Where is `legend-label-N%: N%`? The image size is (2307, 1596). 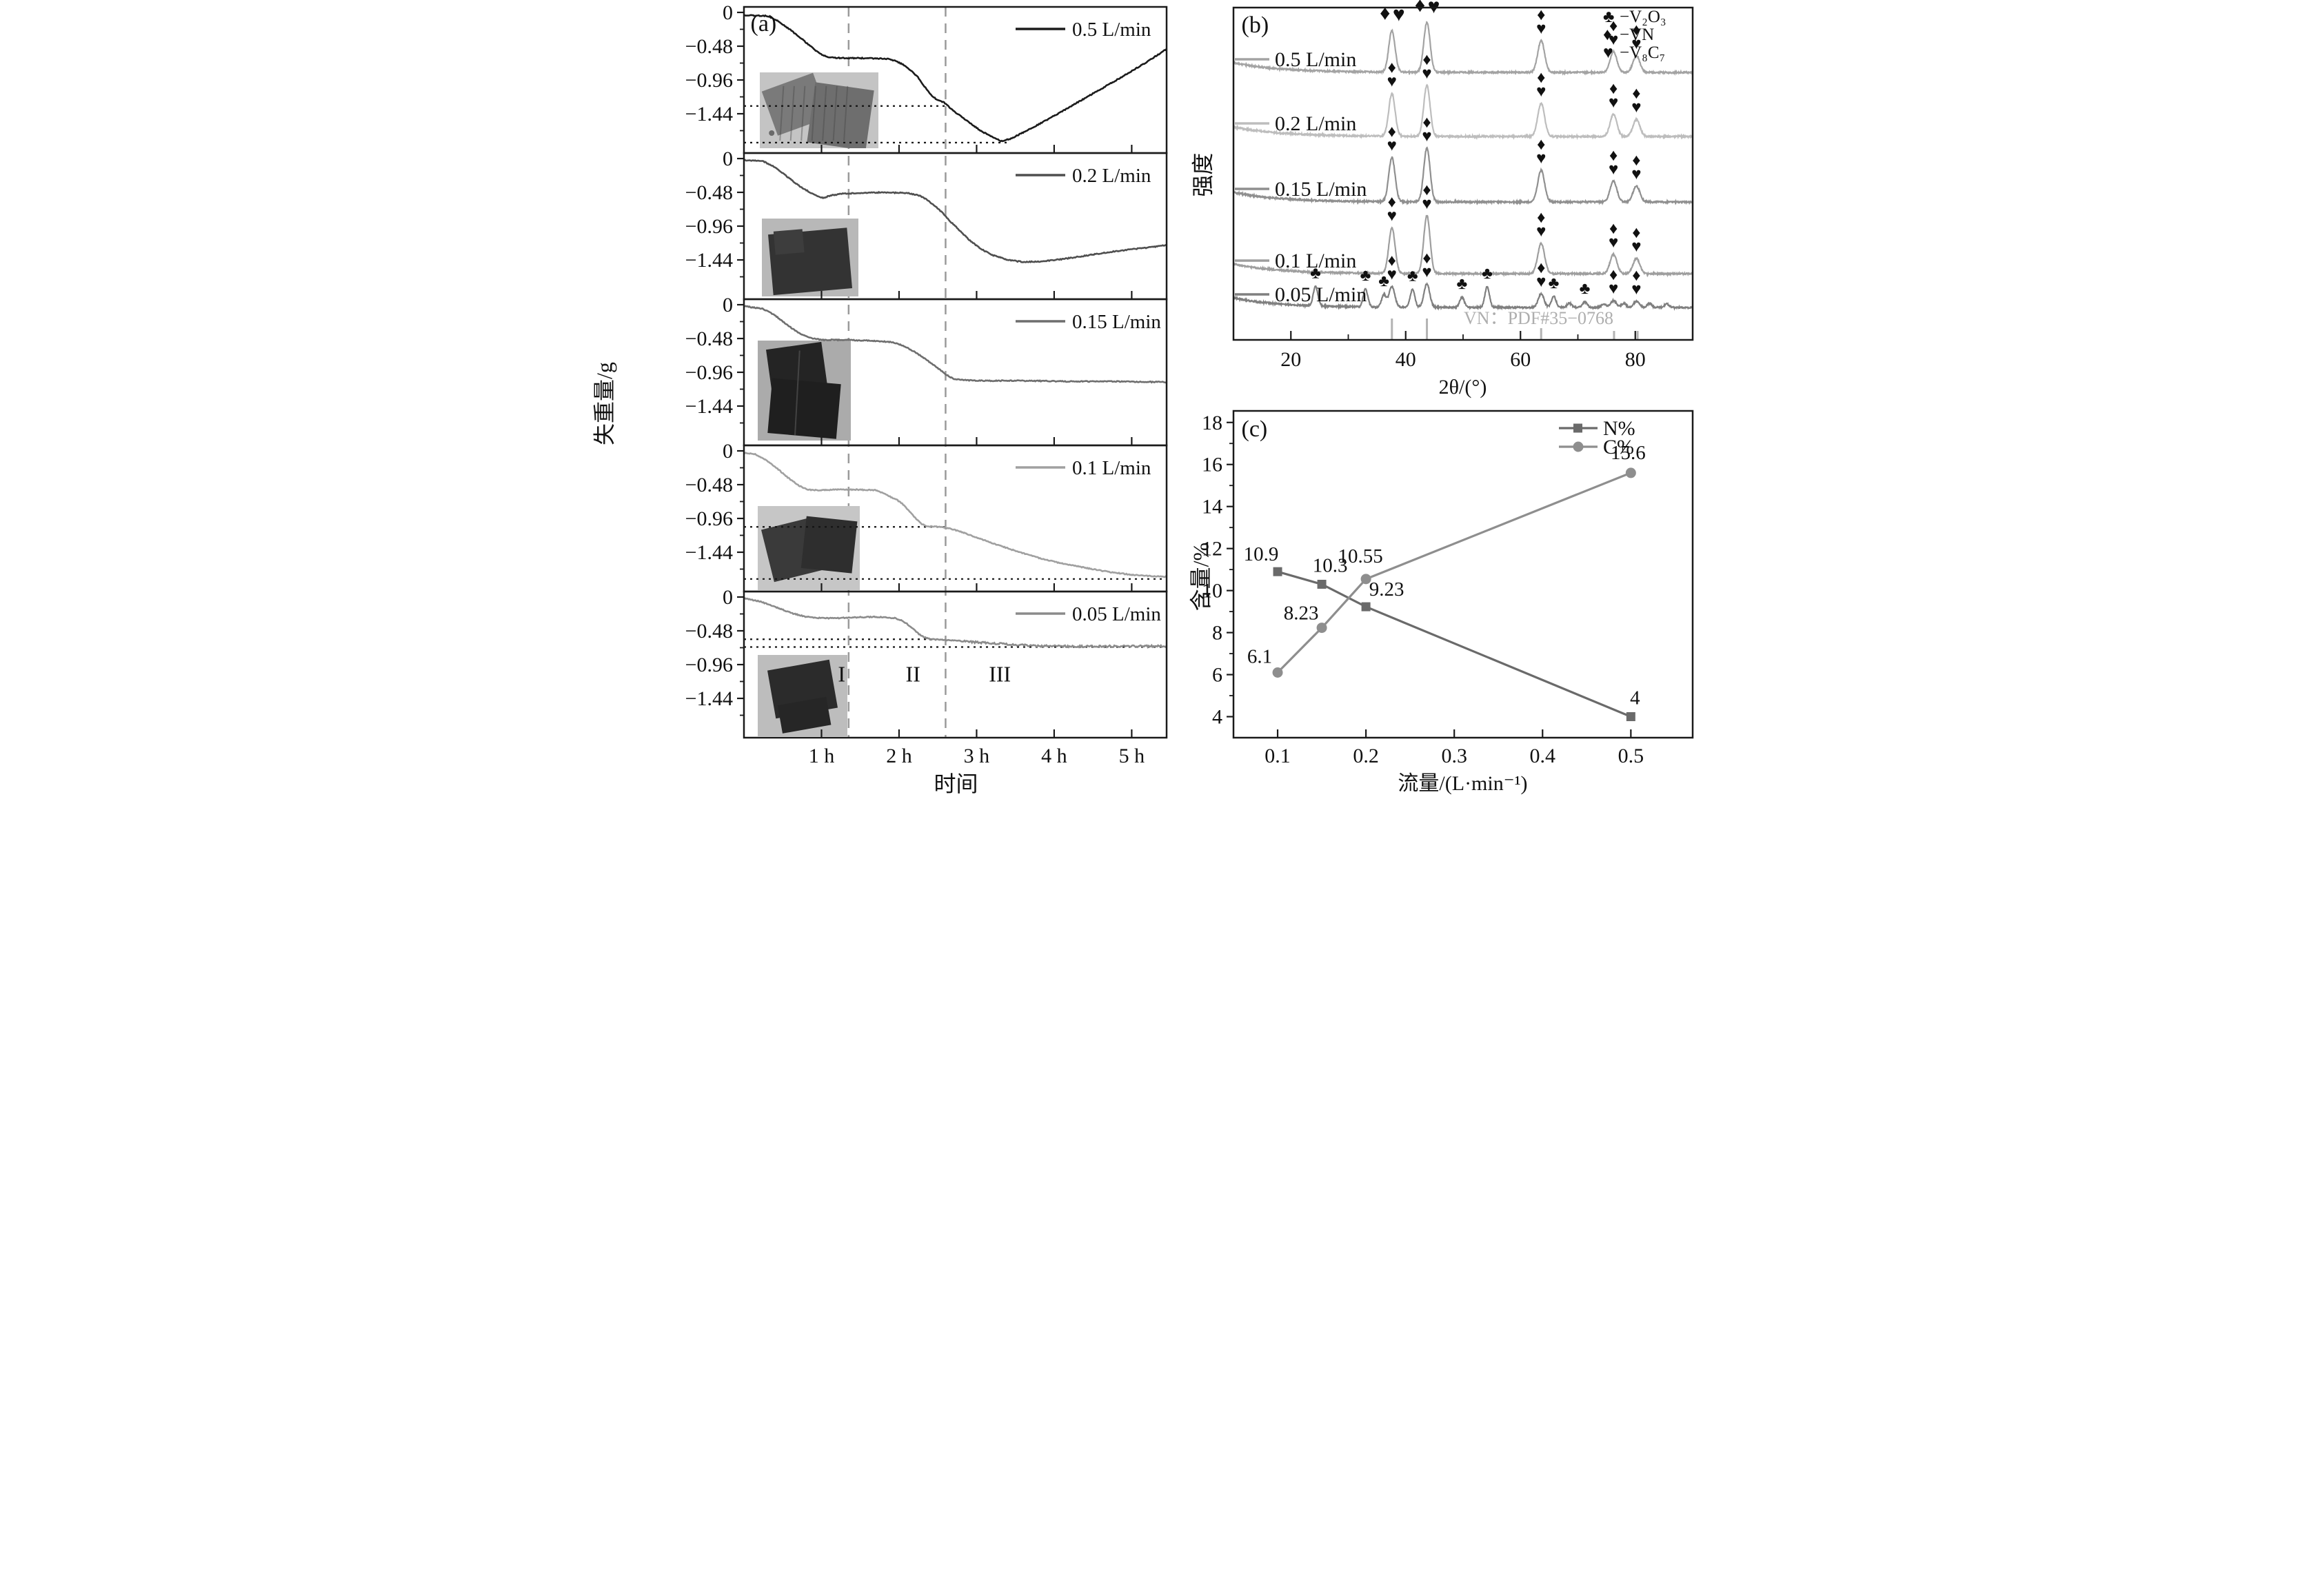 legend-label-N%: N% is located at coordinates (1619, 428).